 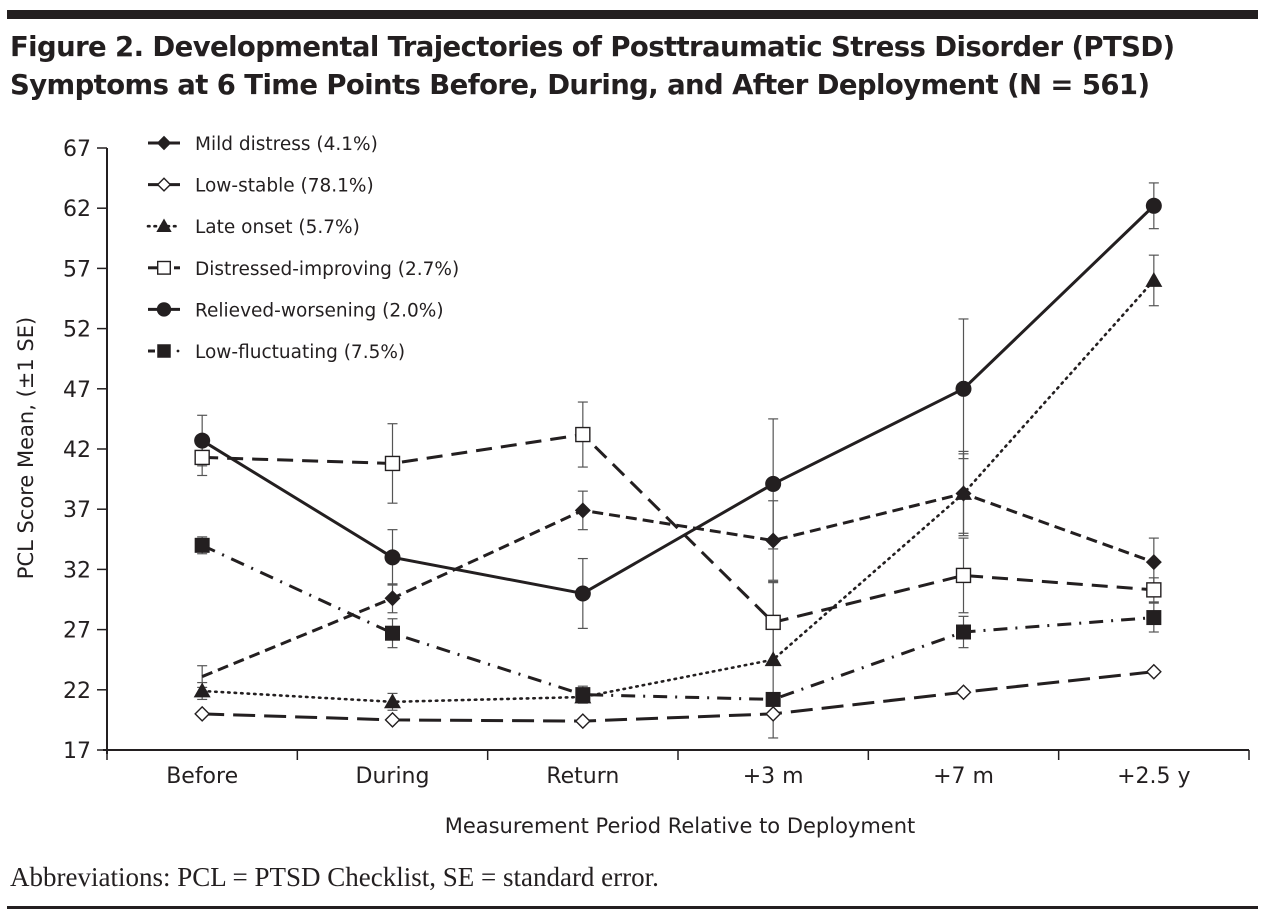 What do you see at coordinates (77, 149) in the screenshot?
I see `y-tick-label: 67` at bounding box center [77, 149].